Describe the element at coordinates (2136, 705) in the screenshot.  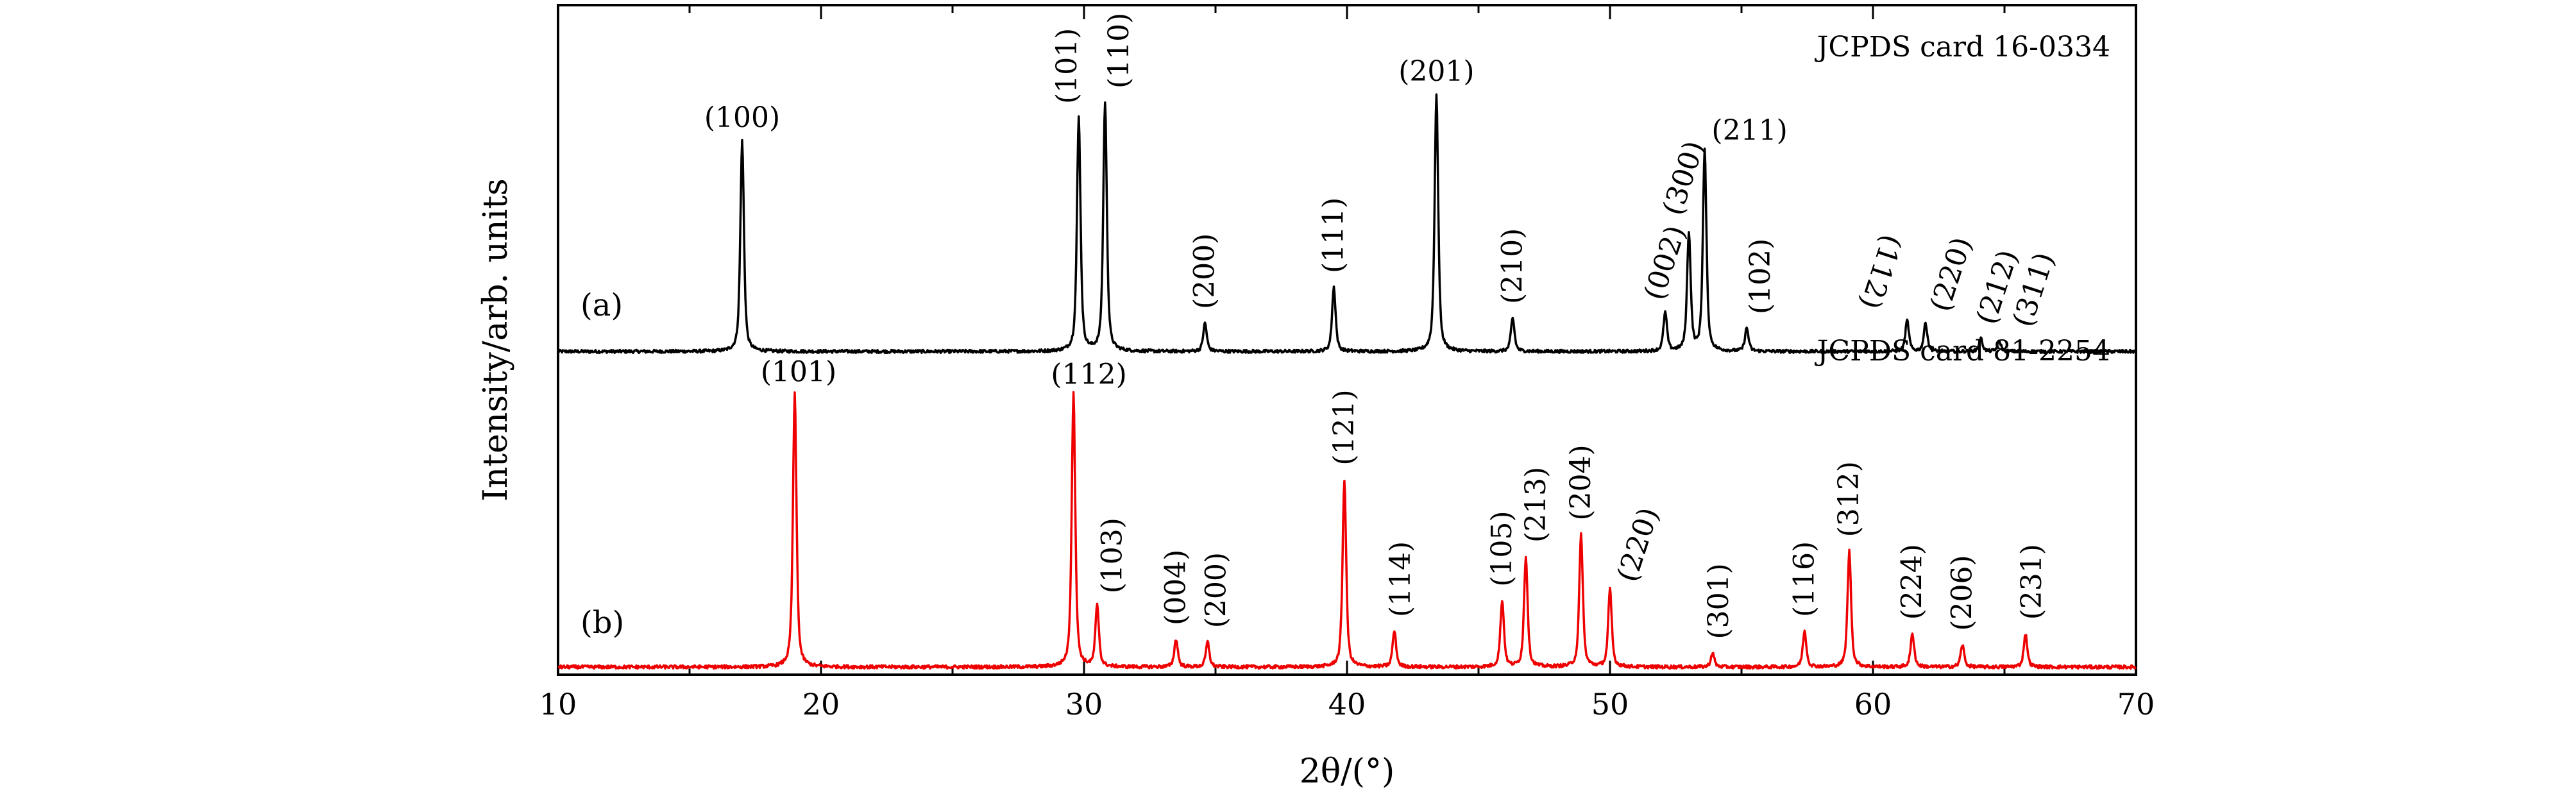
I see `x-tick-label: 70` at that location.